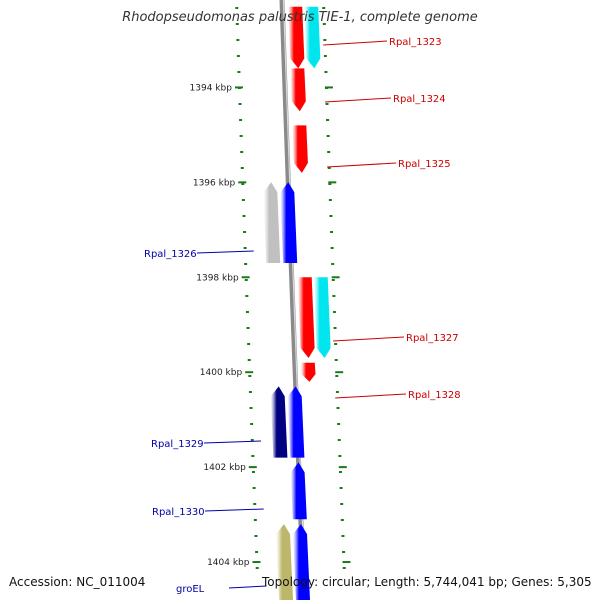 The width and height of the screenshot is (600, 604). What do you see at coordinates (224, 468) in the screenshot?
I see `scale-label: 1402 kbp` at bounding box center [224, 468].